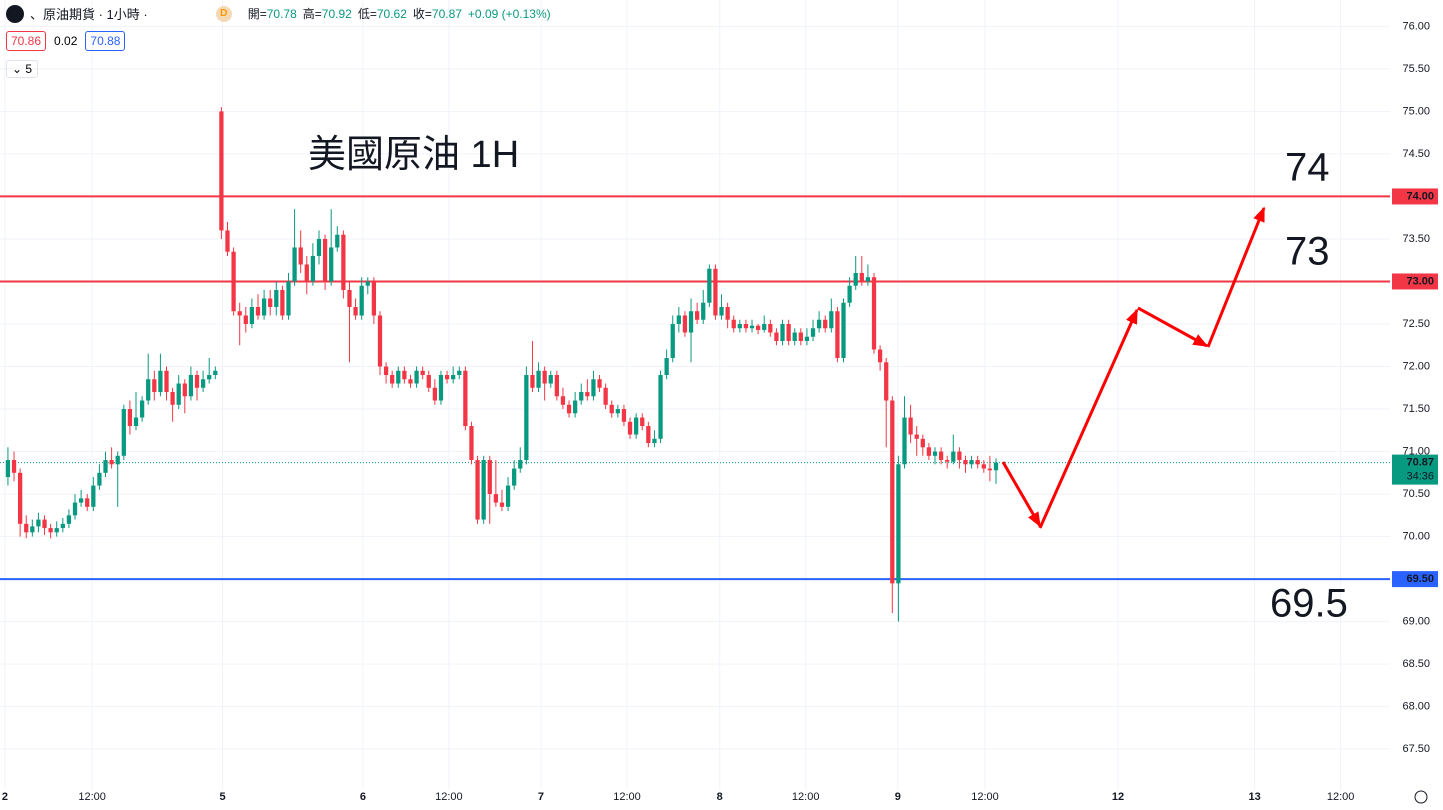 Image resolution: width=1443 pixels, height=810 pixels. What do you see at coordinates (89, 14) in the screenshot?
I see `symbol: 、原油期貨 · 1小時 ·` at bounding box center [89, 14].